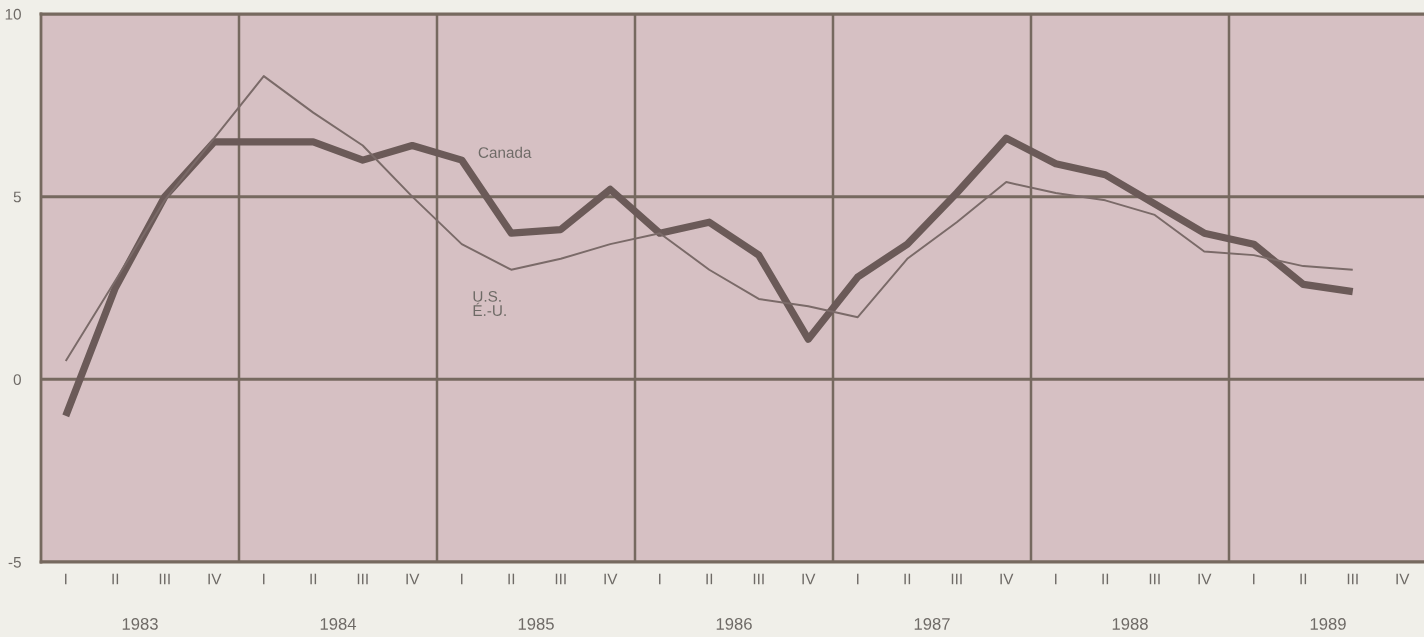 This screenshot has height=637, width=1424. Describe the element at coordinates (14, 562) in the screenshot. I see `y-tick-label: -5` at that location.